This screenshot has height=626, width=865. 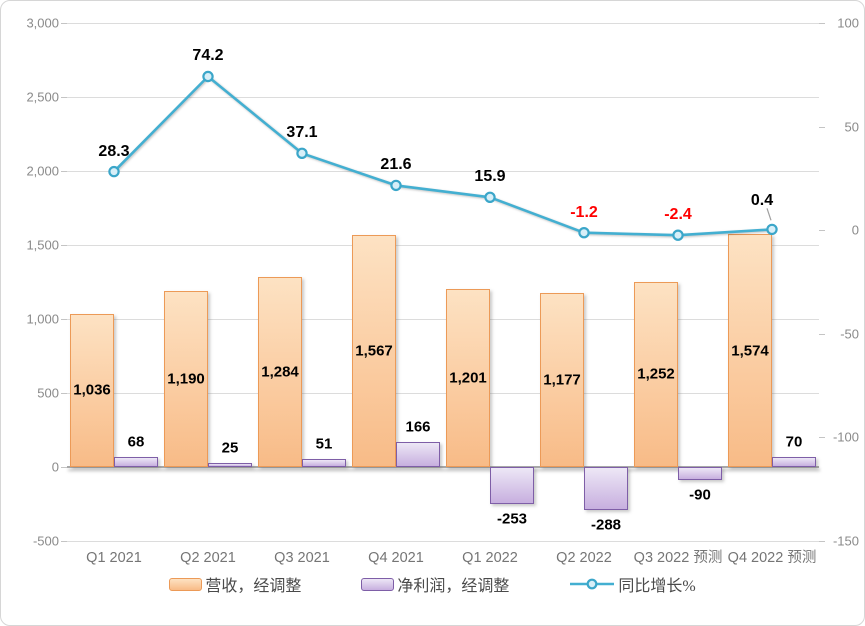 I want to click on revenue-bar-value-label: 1,574, so click(x=750, y=351).